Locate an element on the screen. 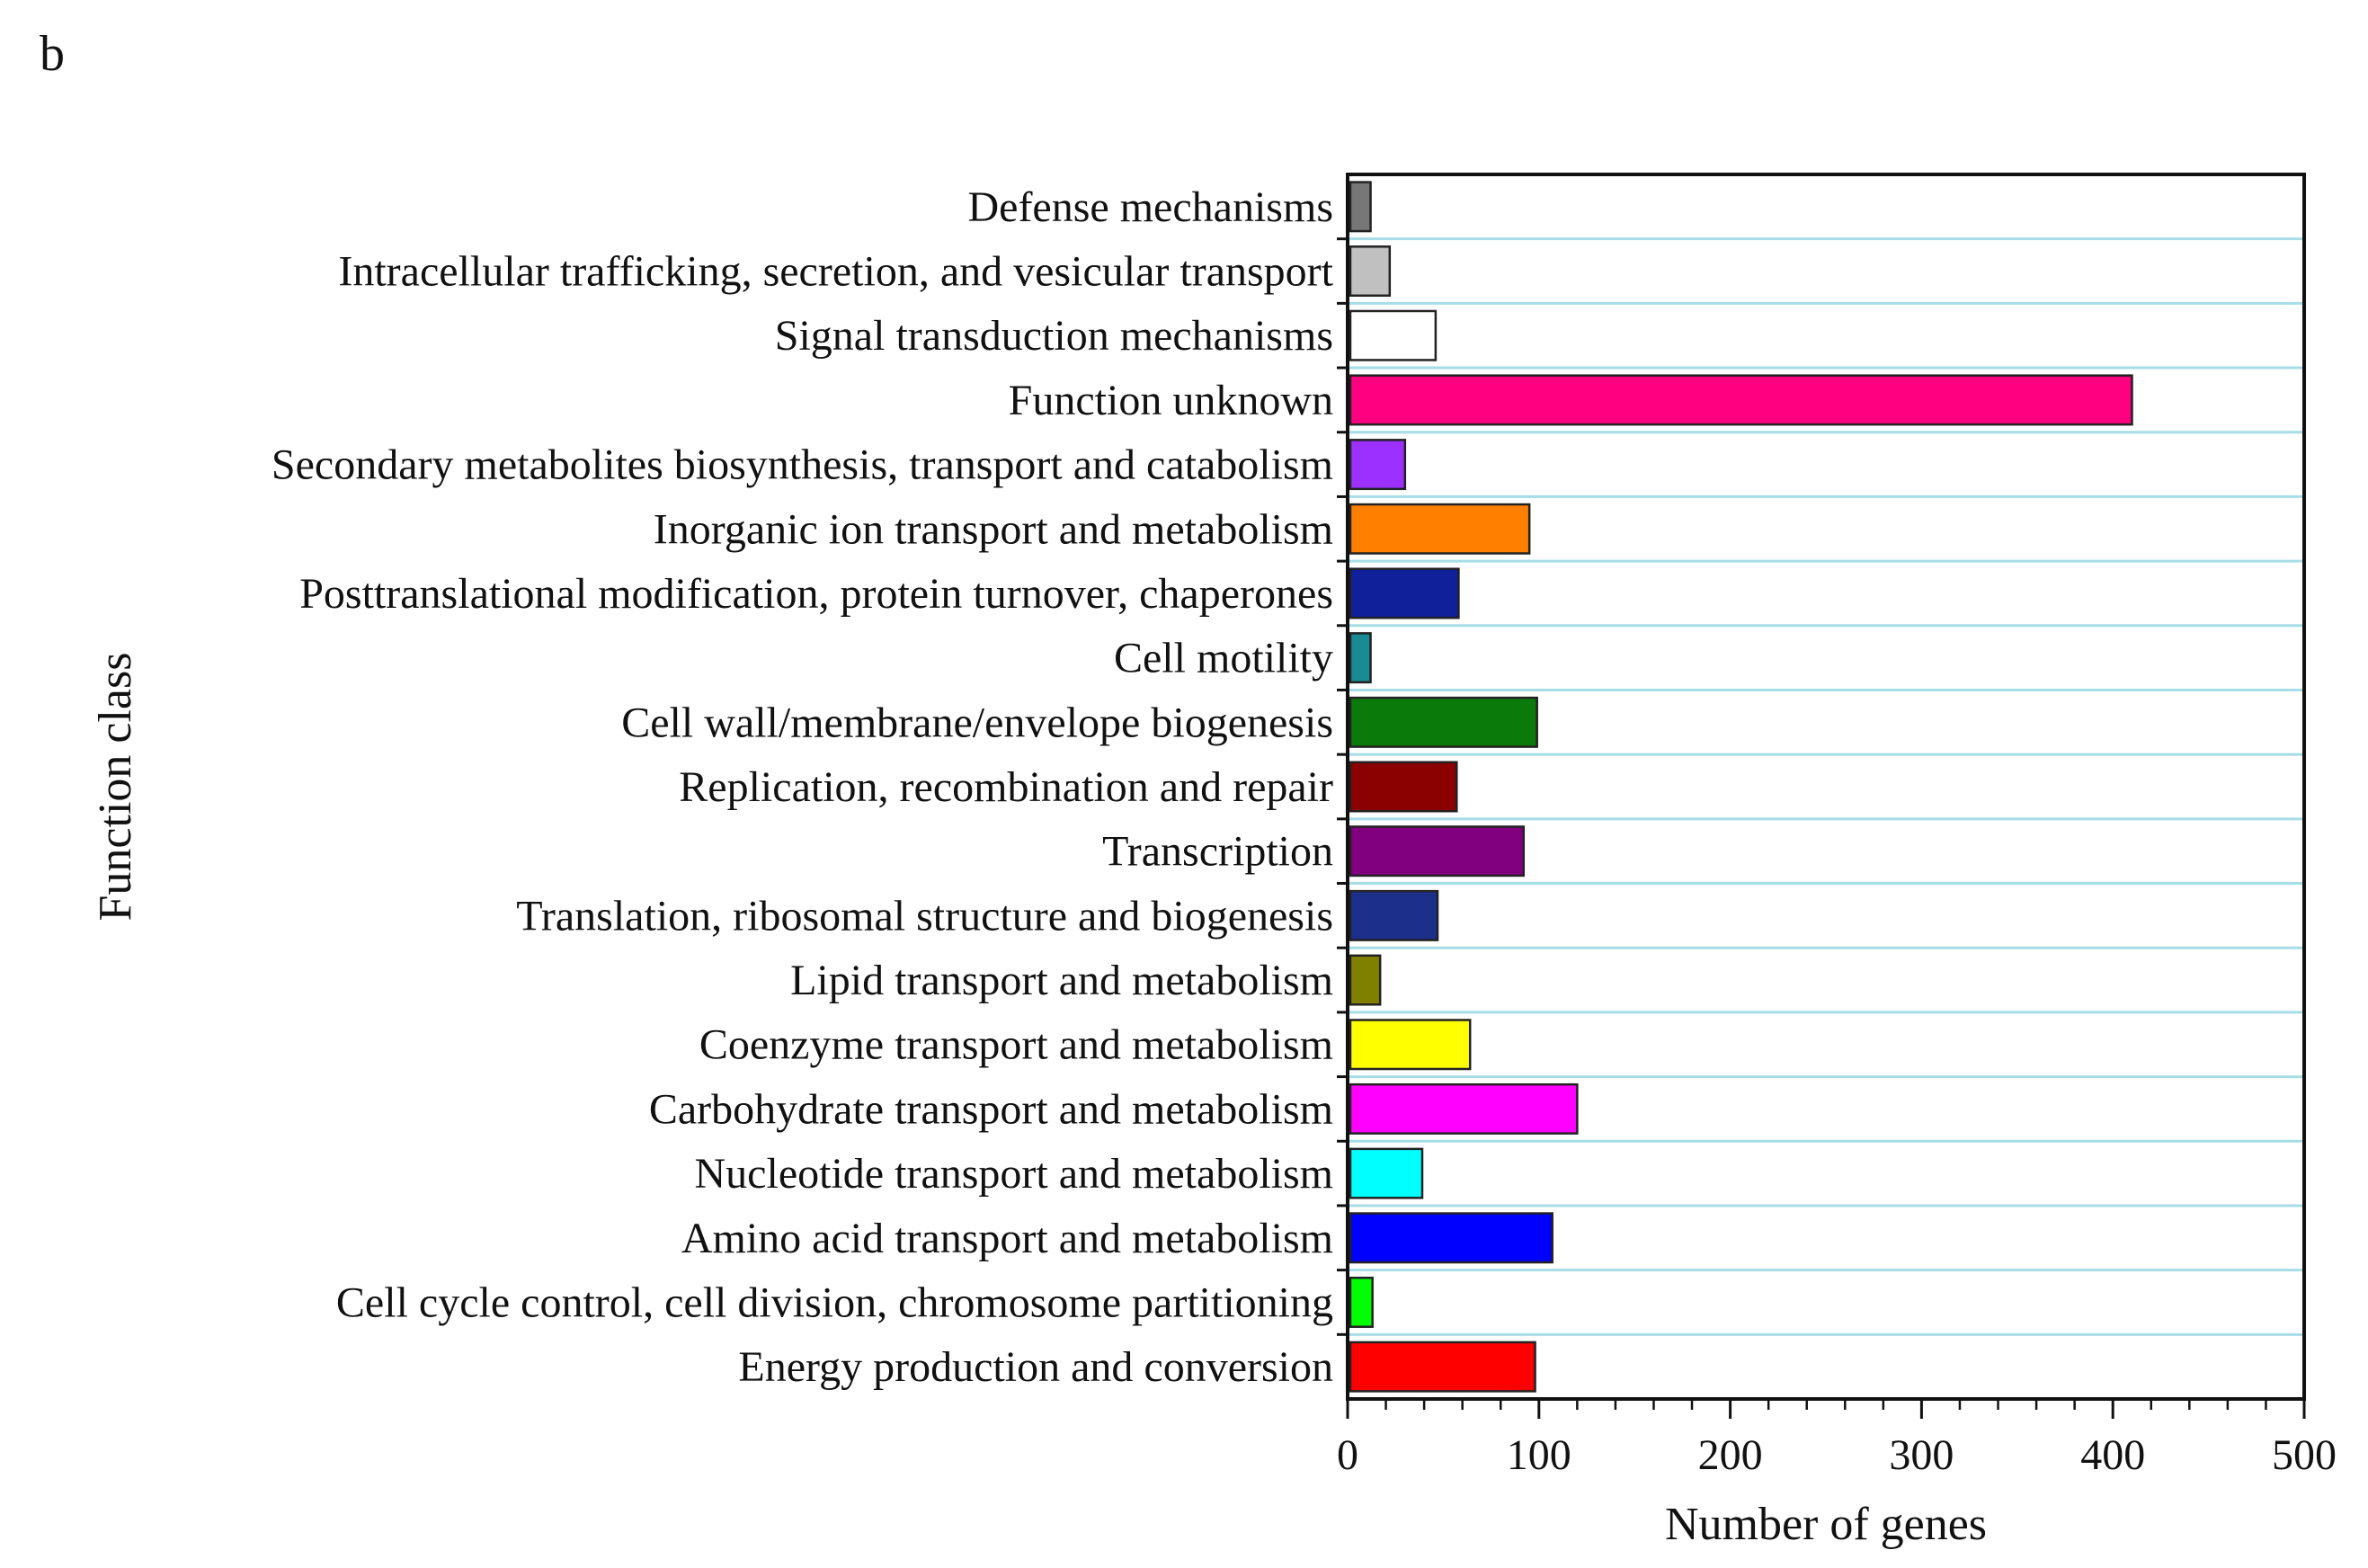 This screenshot has height=1568, width=2368. category-label: Coenzyme transport and metabolism is located at coordinates (1016, 1045).